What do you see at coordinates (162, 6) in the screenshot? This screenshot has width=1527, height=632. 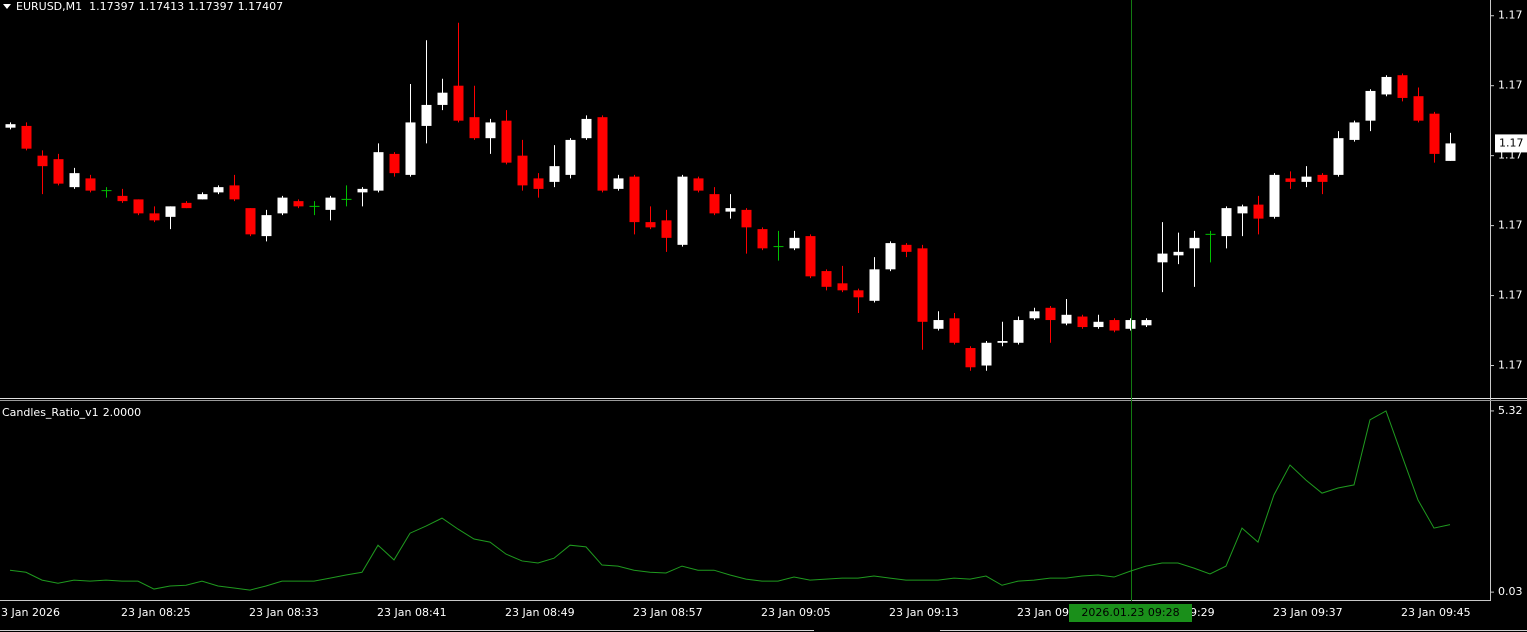 I see `high-price: 1.17413` at bounding box center [162, 6].